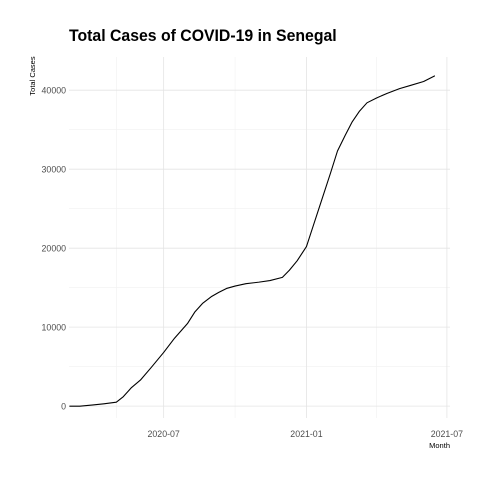 This screenshot has width=480, height=480. What do you see at coordinates (54, 90) in the screenshot?
I see `y-tick-label: 40000` at bounding box center [54, 90].